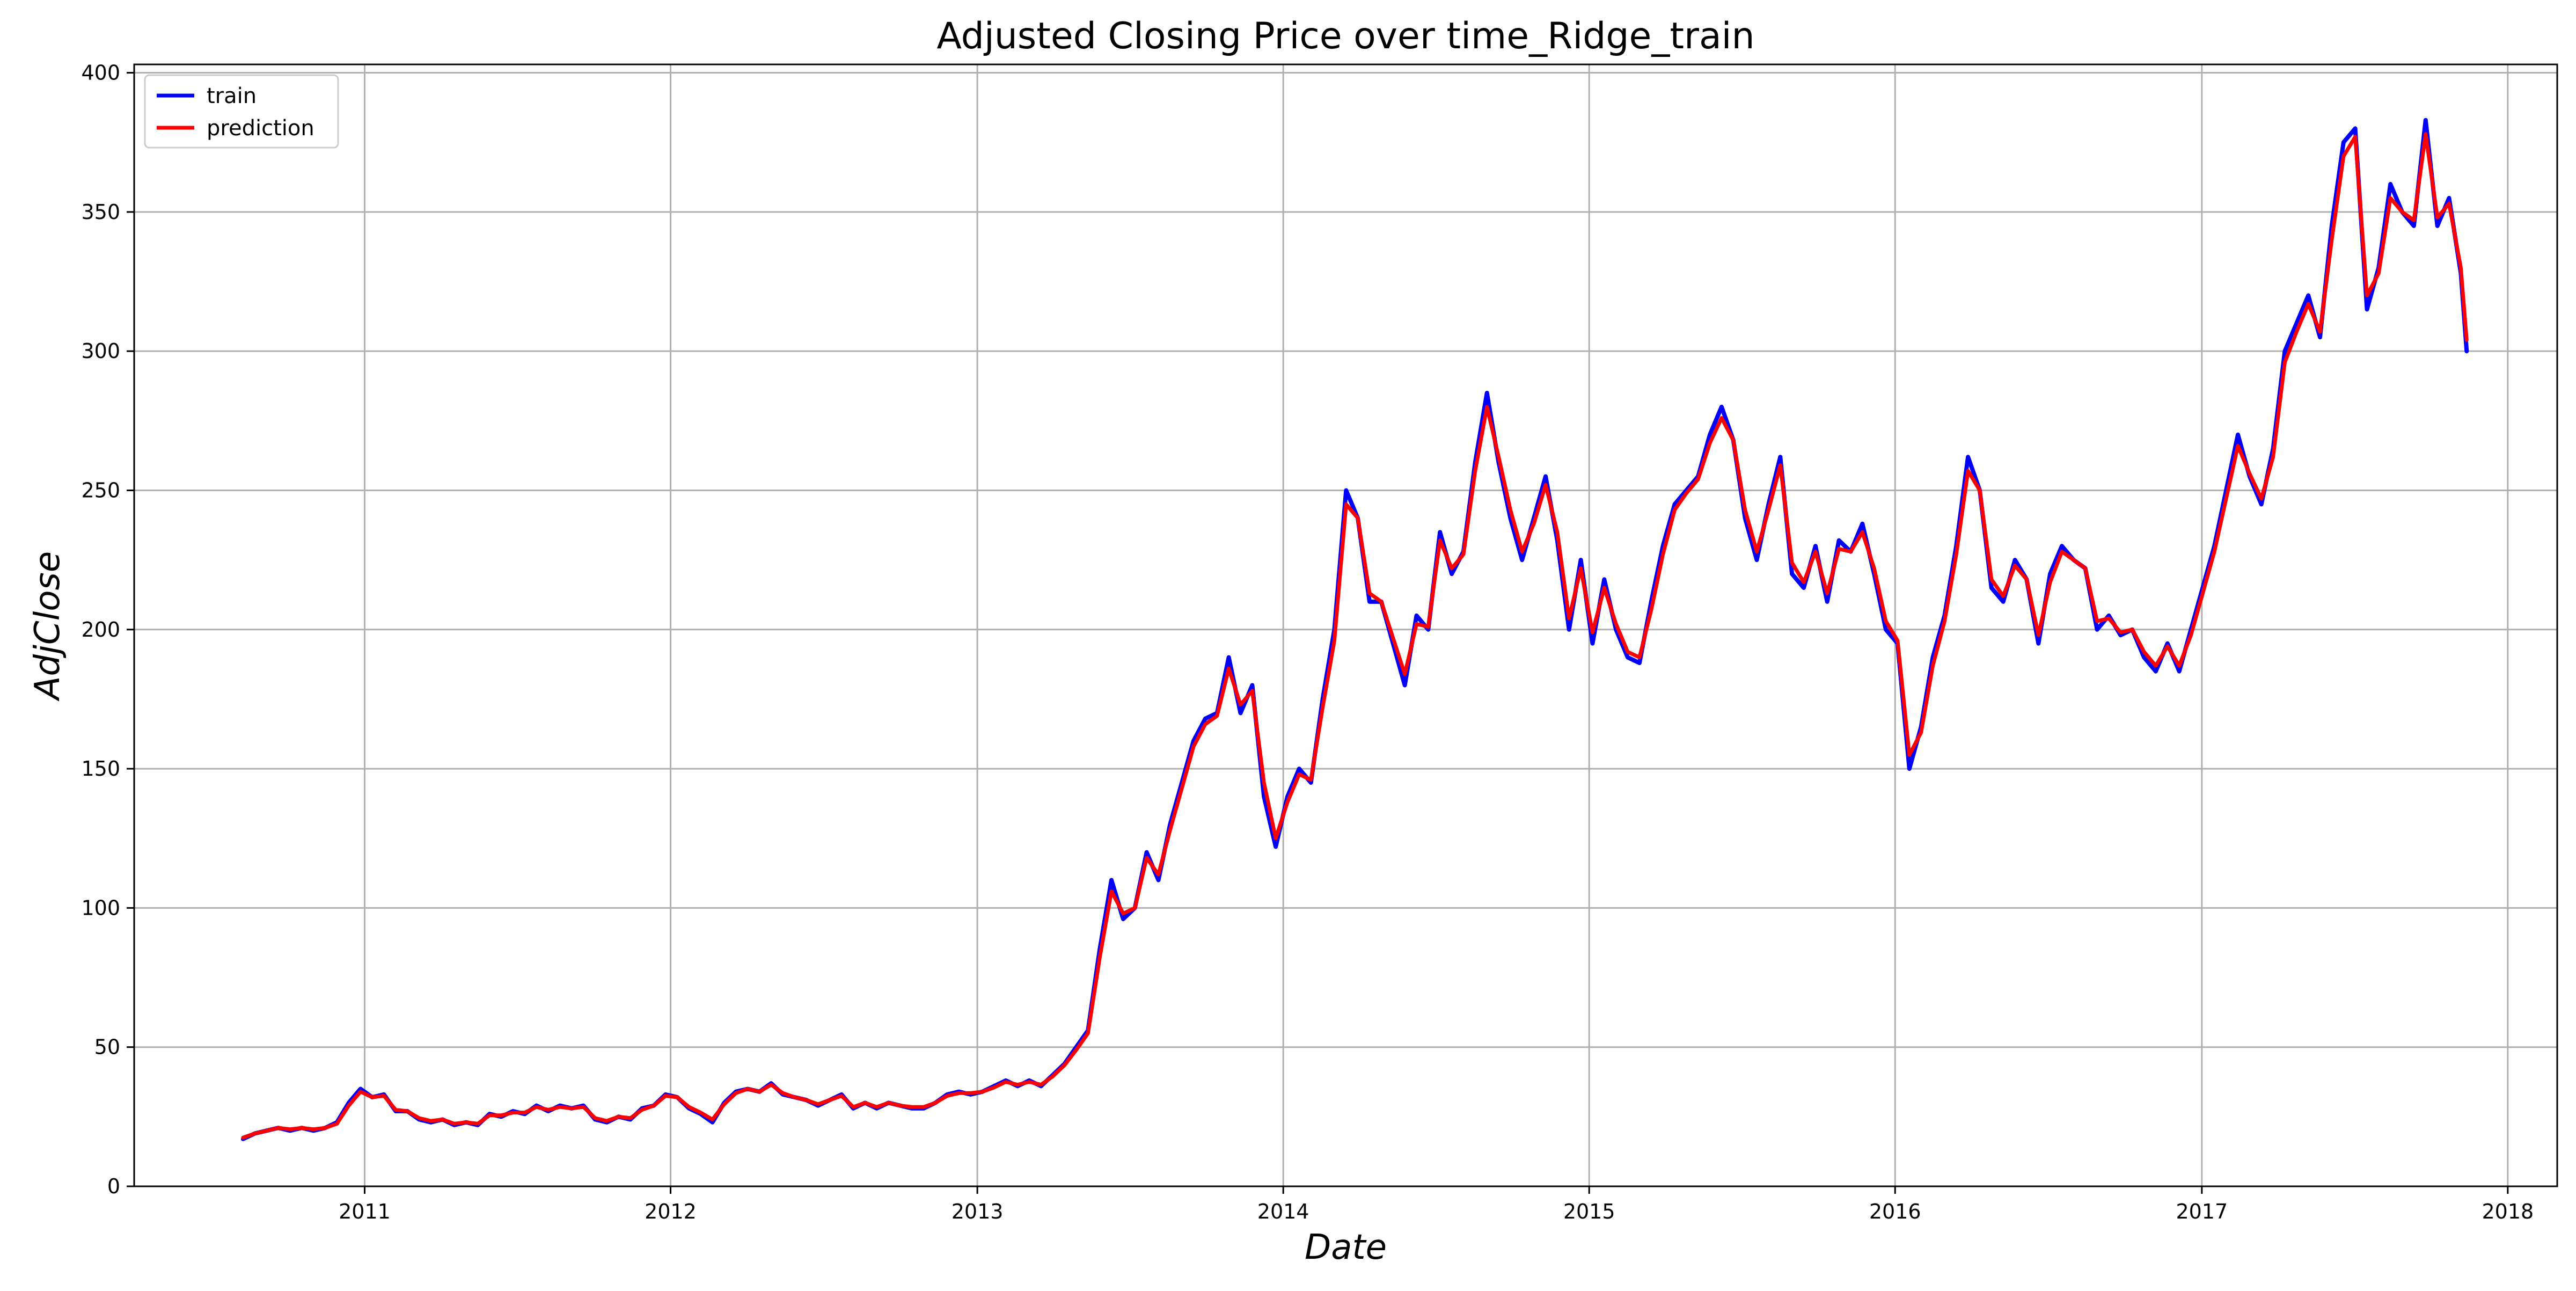  What do you see at coordinates (100, 908) in the screenshot?
I see `y-tick-label: 100` at bounding box center [100, 908].